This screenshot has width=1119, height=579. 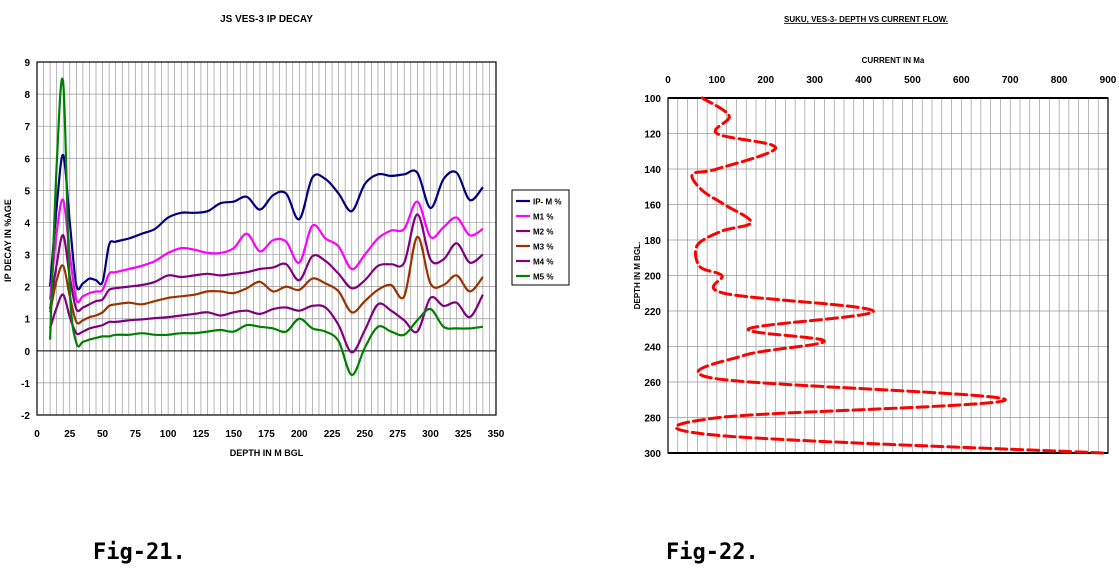 What do you see at coordinates (543, 232) in the screenshot?
I see `chart1-legend-label: M2 %` at bounding box center [543, 232].